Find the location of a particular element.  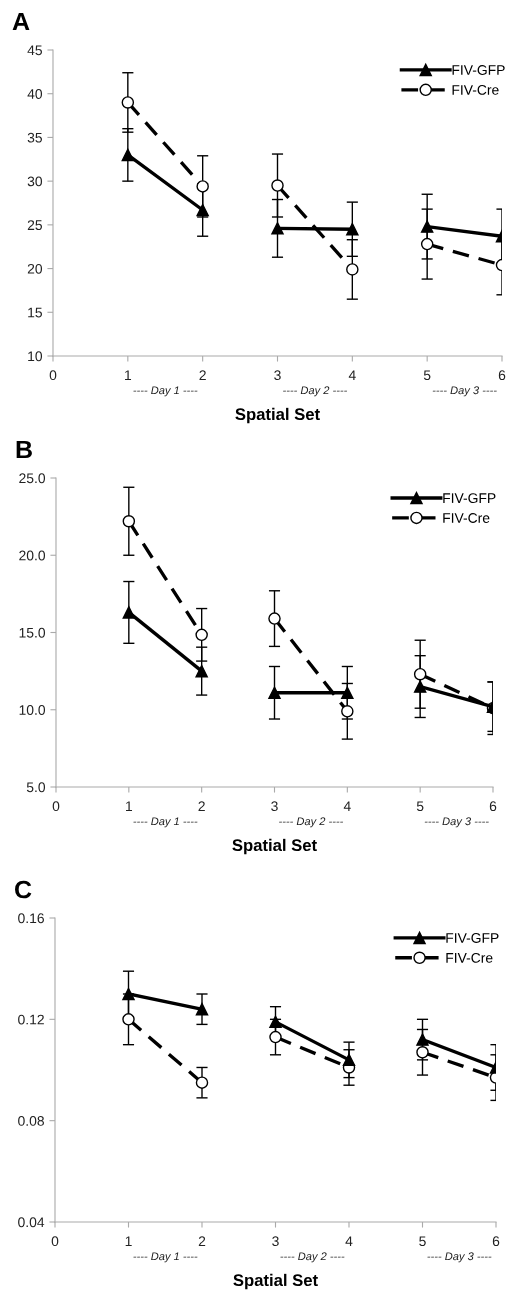

y-tick-label: 35 is located at coordinates (34, 137).